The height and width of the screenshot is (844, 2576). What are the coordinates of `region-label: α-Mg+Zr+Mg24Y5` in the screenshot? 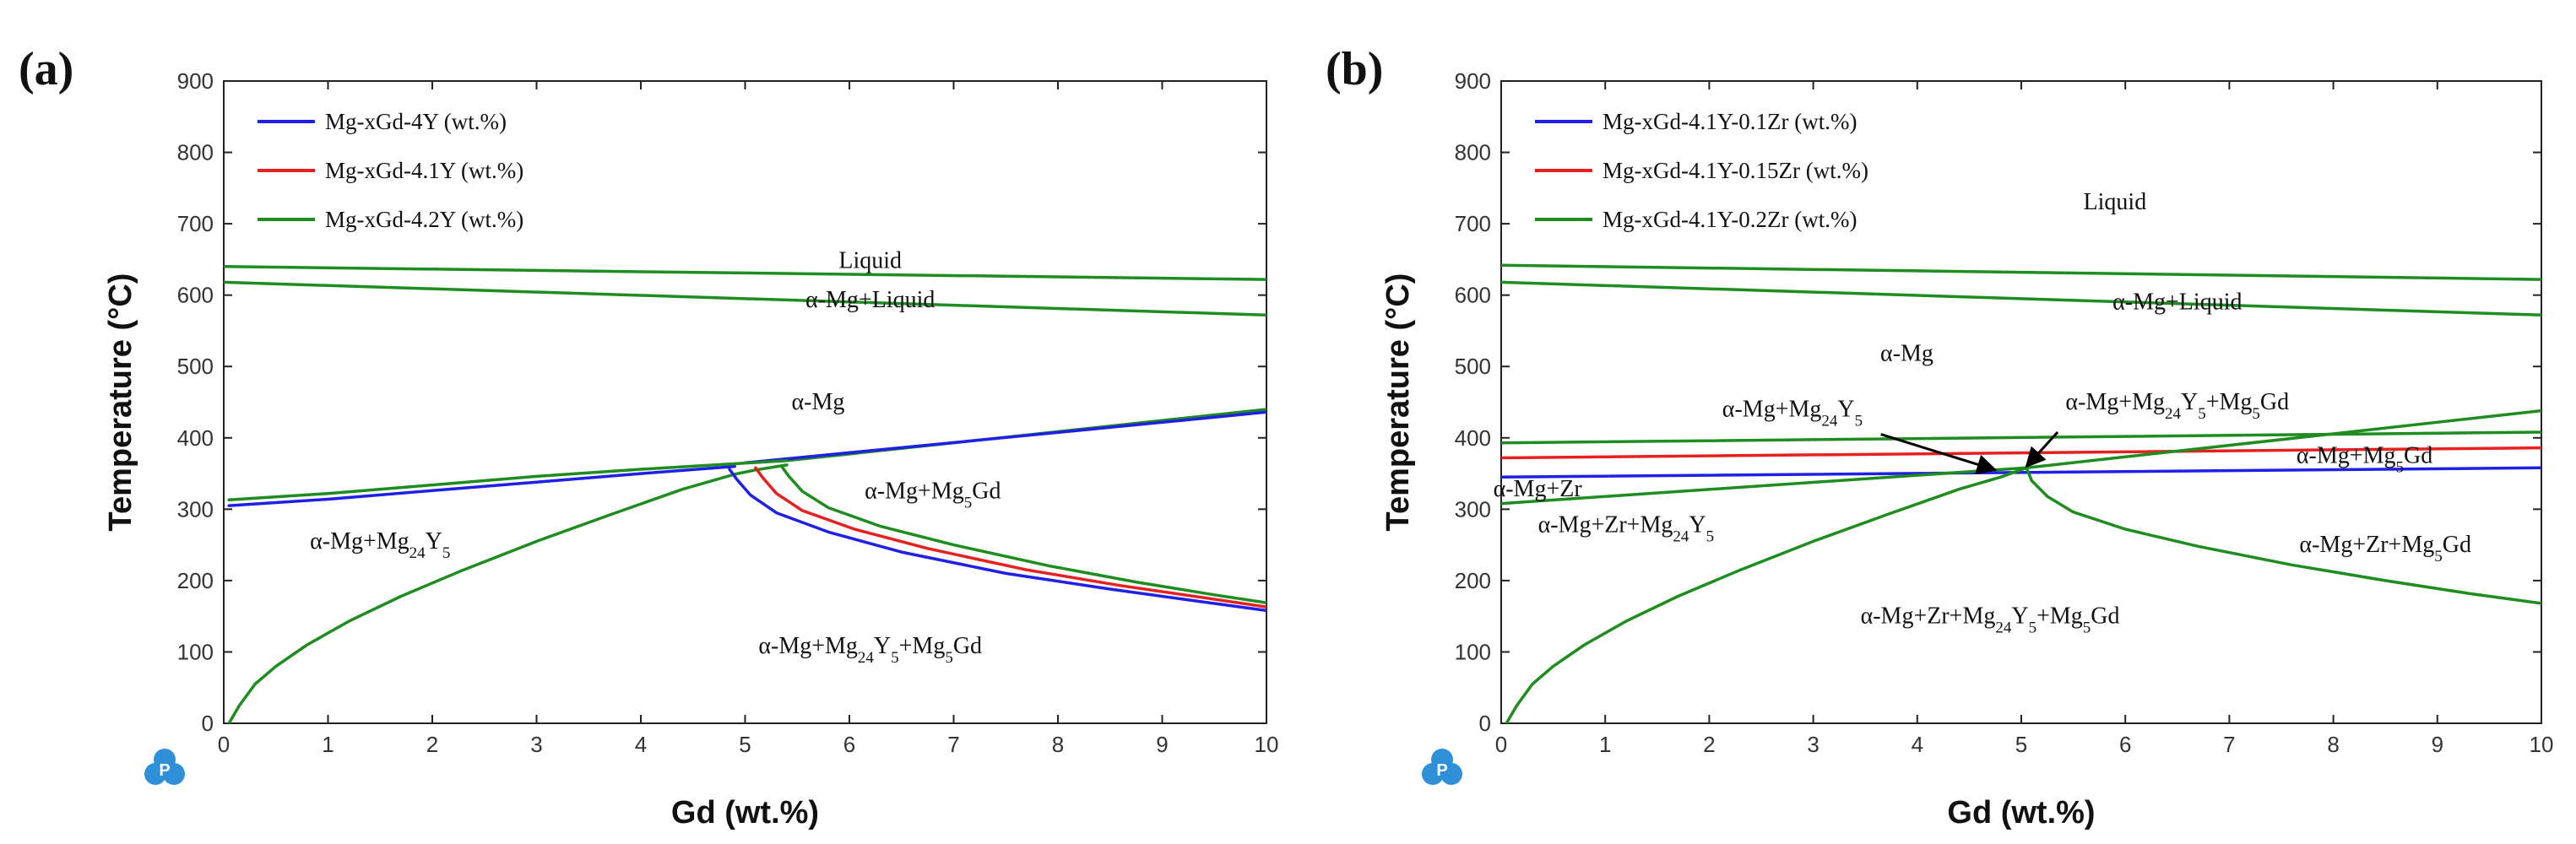 It's located at (1627, 528).